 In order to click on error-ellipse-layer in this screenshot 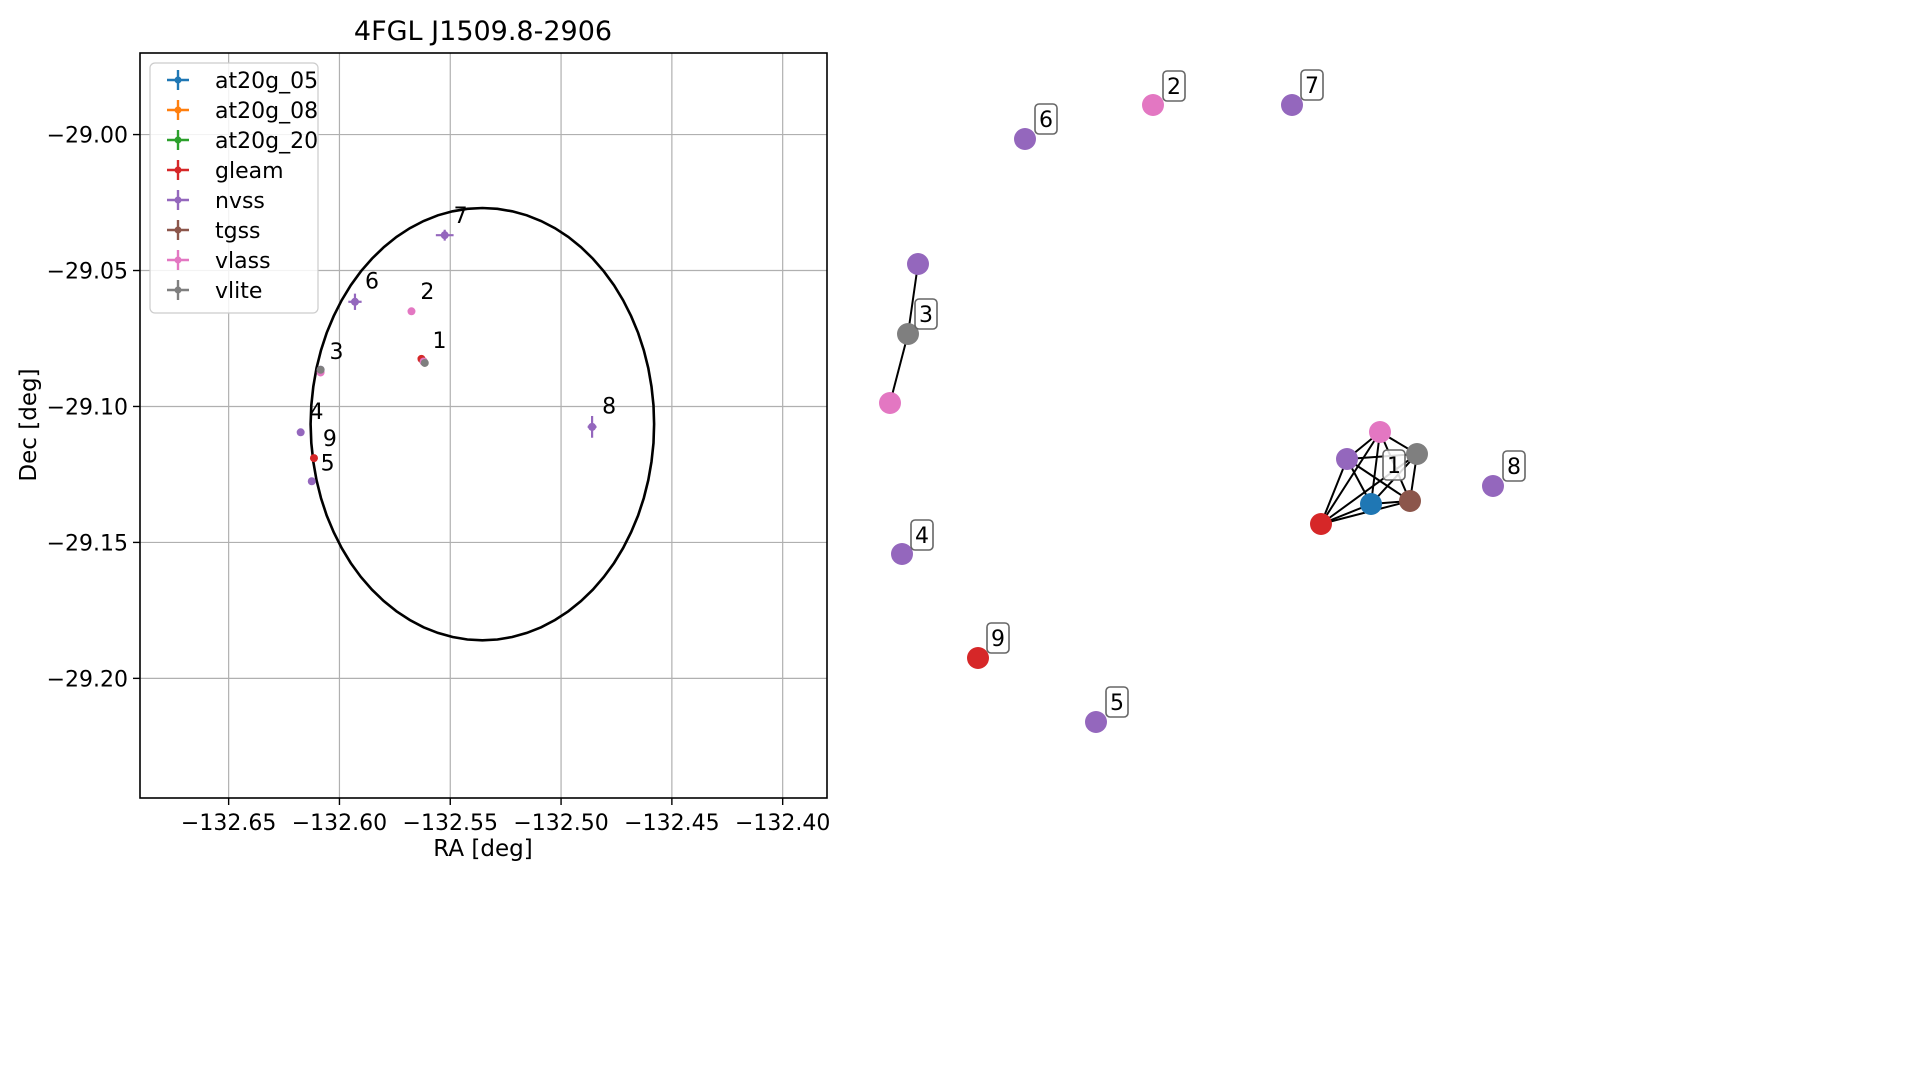, I will do `click(482, 424)`.